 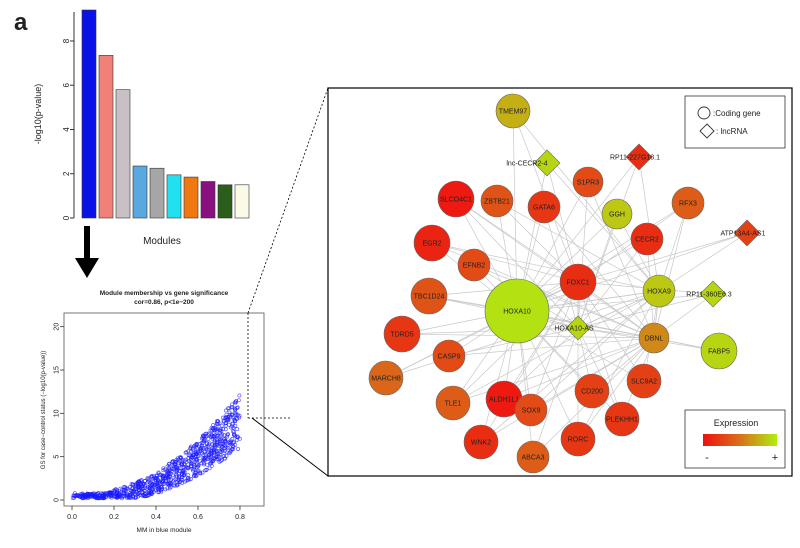 What do you see at coordinates (162, 241) in the screenshot?
I see `bar-x-axis-title: Modules` at bounding box center [162, 241].